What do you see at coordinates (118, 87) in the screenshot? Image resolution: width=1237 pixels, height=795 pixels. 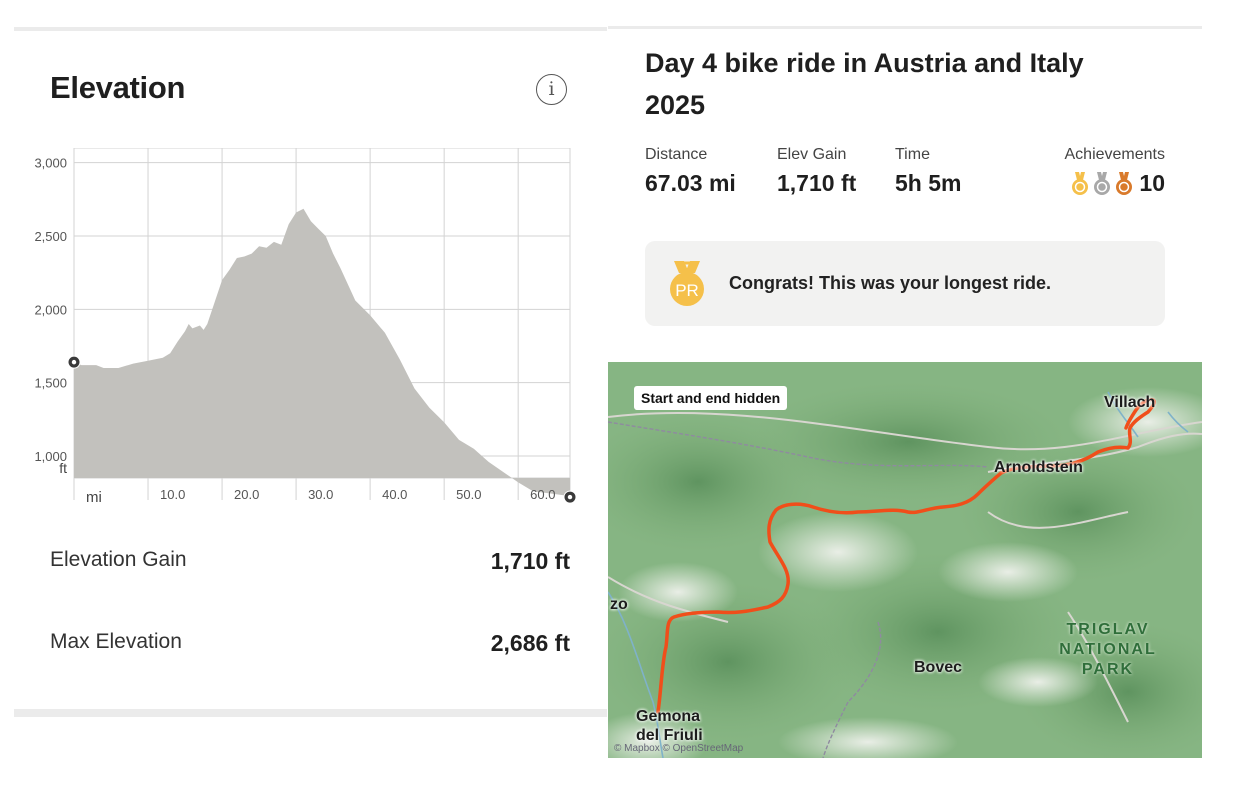 I see `elevation-title: Elevation` at bounding box center [118, 87].